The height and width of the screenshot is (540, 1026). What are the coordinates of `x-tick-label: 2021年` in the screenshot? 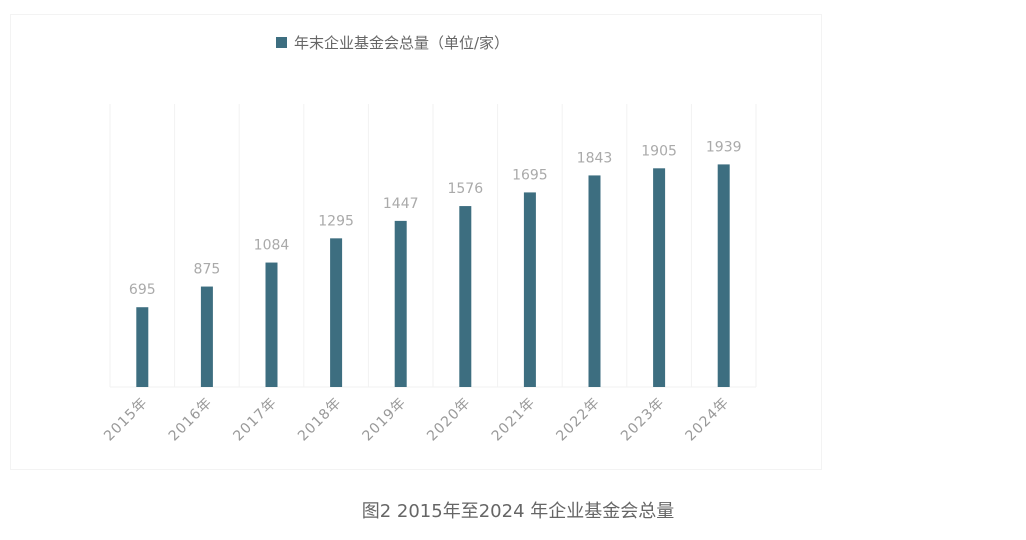 It's located at (514, 420).